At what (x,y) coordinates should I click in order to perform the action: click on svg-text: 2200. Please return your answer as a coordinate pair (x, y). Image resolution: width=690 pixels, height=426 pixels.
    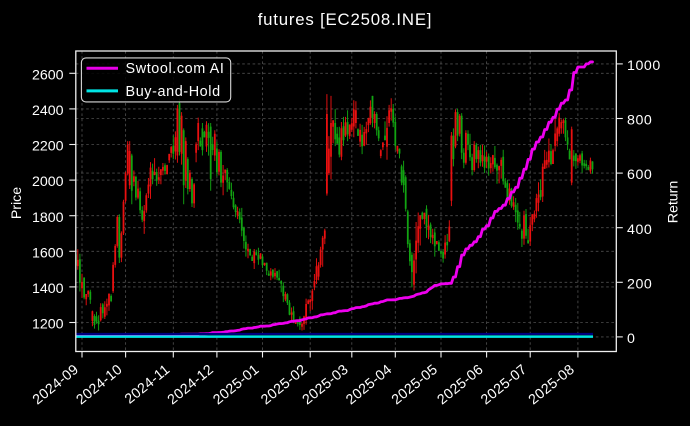
    Looking at the image, I should click on (48, 147).